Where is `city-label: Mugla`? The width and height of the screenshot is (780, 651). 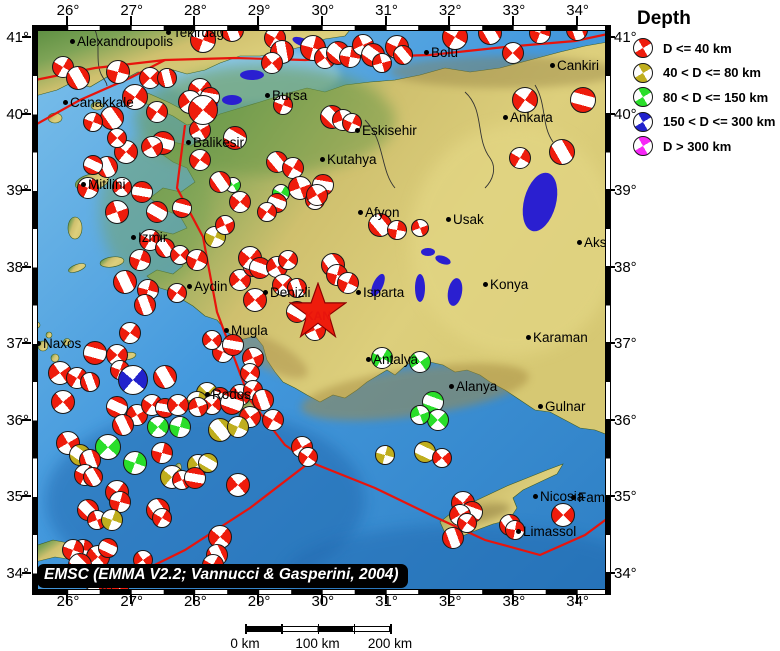
city-label: Mugla is located at coordinates (249, 331).